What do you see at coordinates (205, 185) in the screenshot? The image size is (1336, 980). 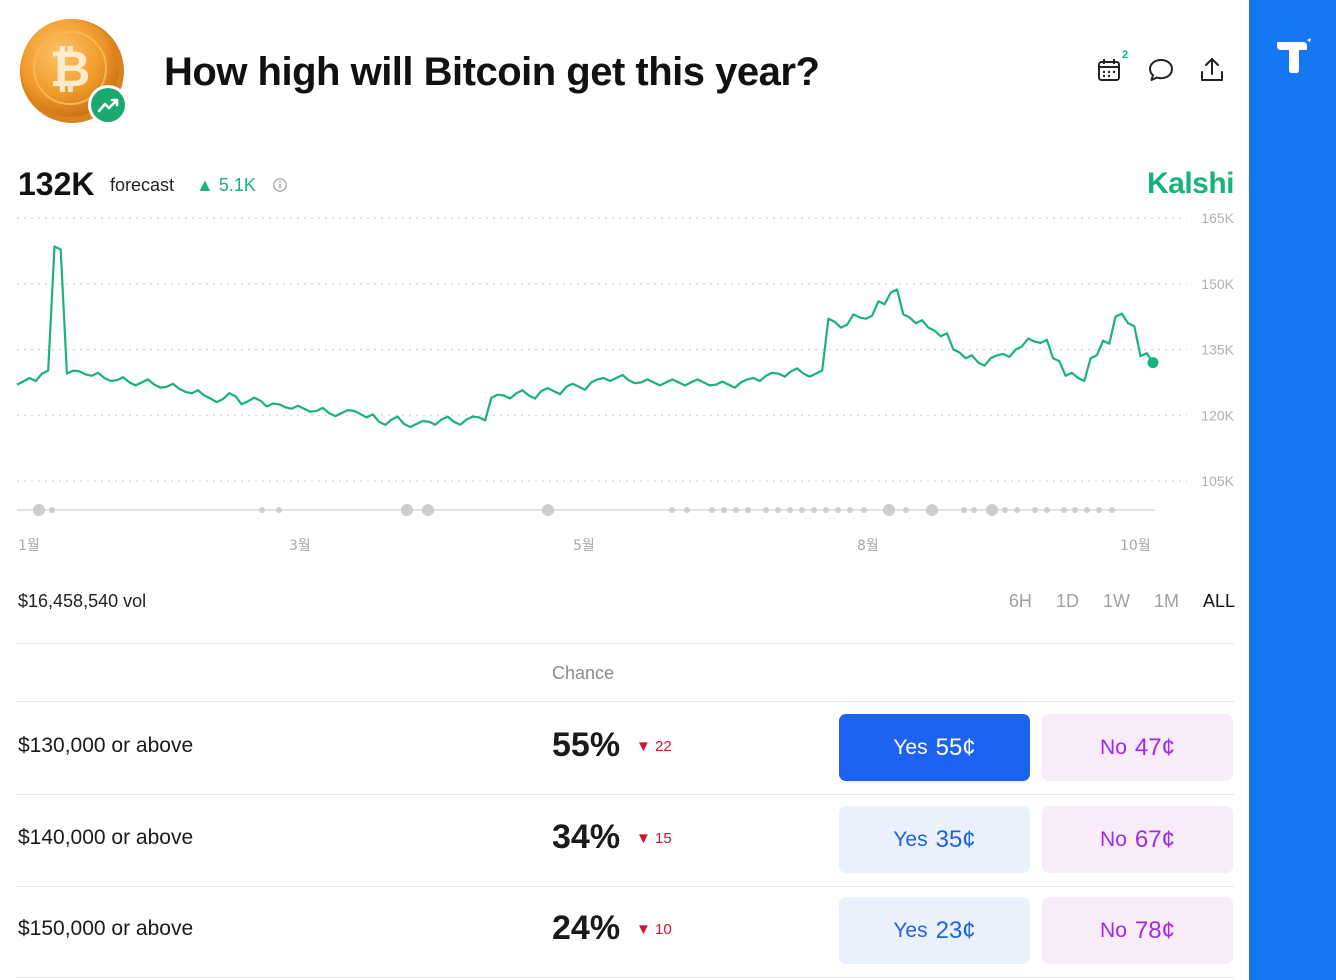 I see `up-triangle-icon: ▲` at bounding box center [205, 185].